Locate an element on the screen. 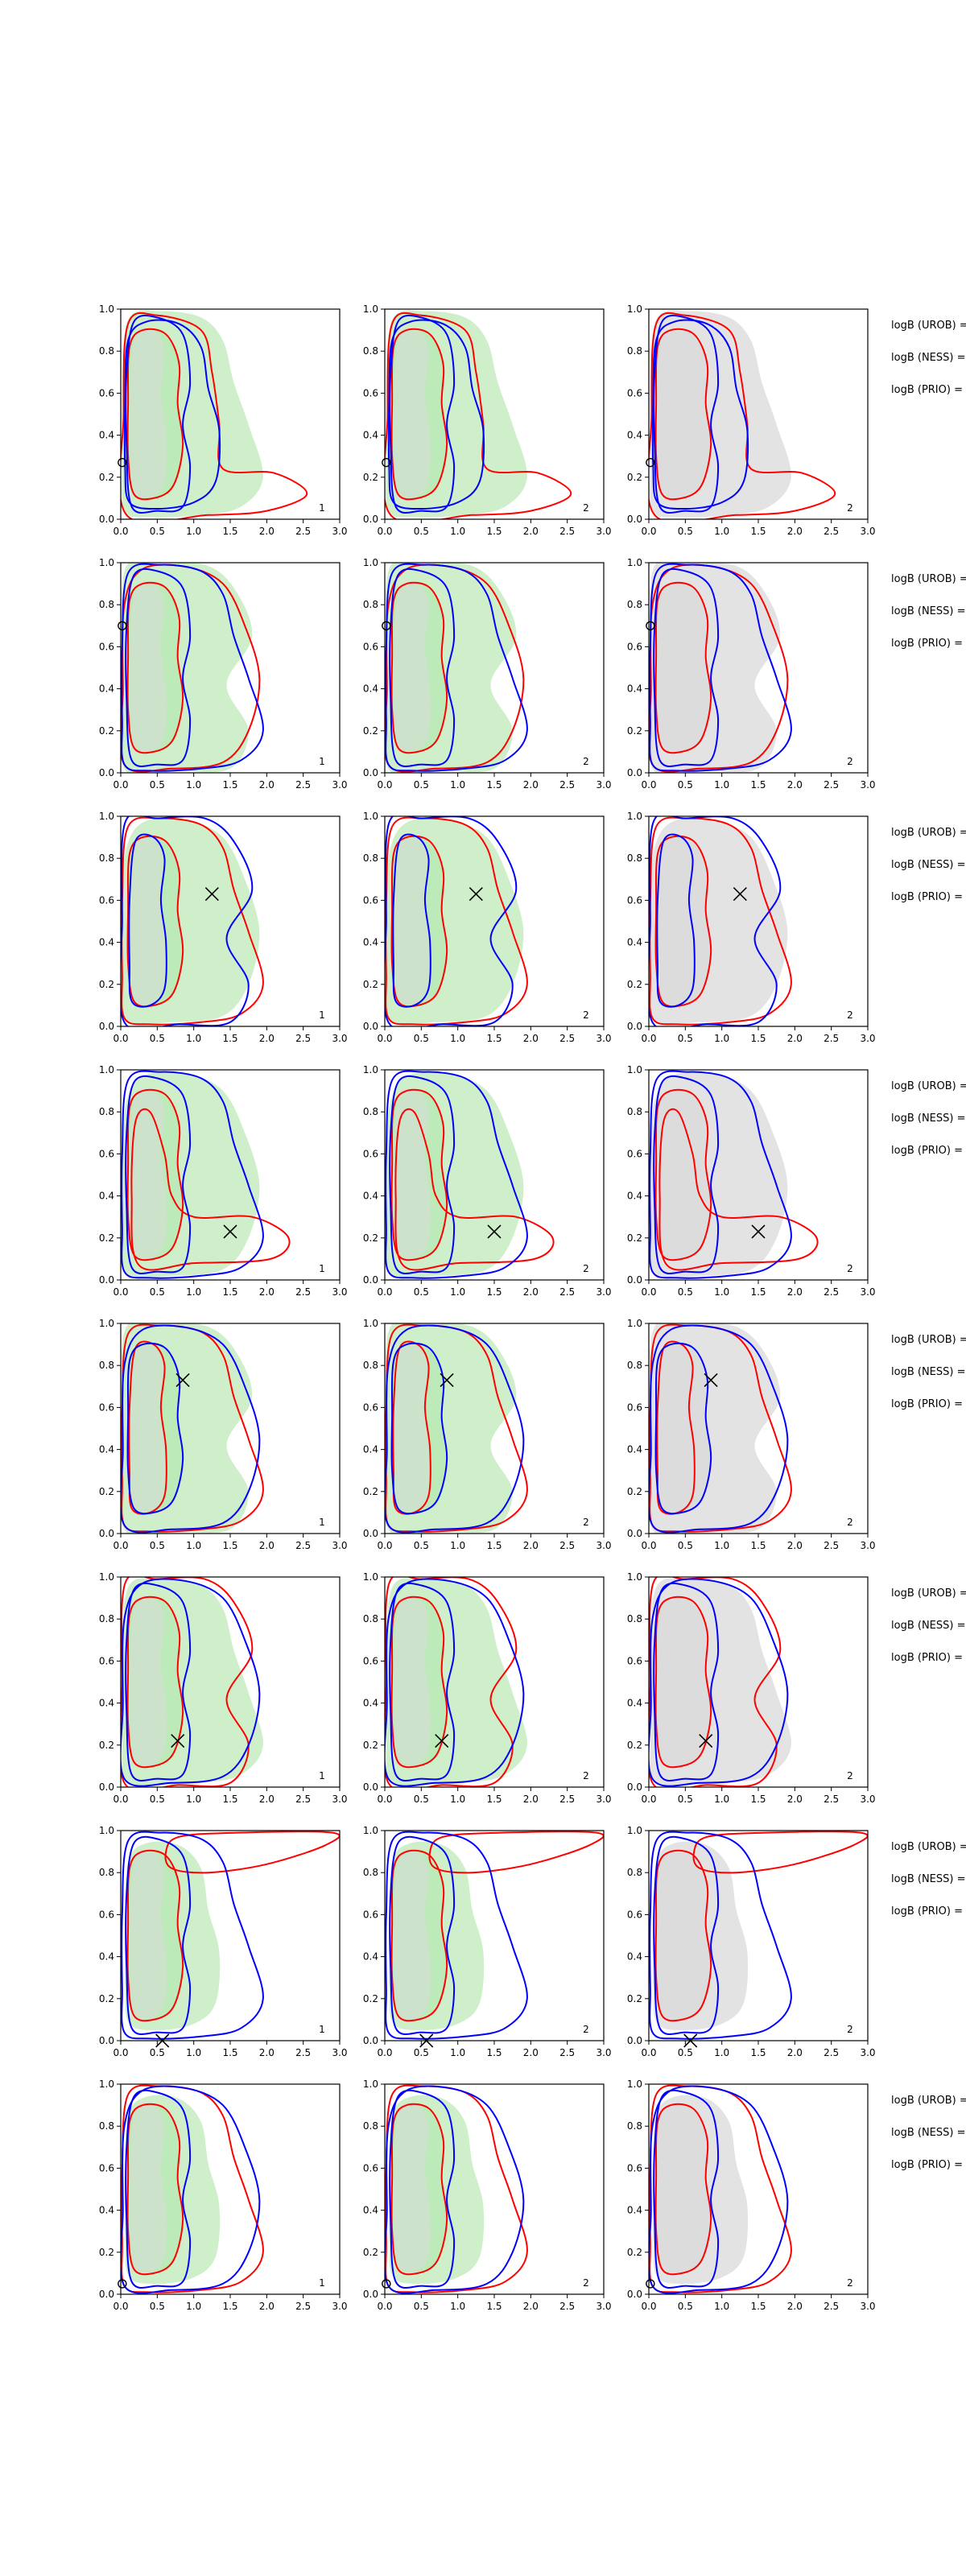 The height and width of the screenshot is (2576, 966). panel-r7-c2: 0.0 0.5 1.0 1.5 2.0 2.5 3.0 0.0 0.2 0.4 0.6 0.8 1.0 2 is located at coordinates (487, 1941).